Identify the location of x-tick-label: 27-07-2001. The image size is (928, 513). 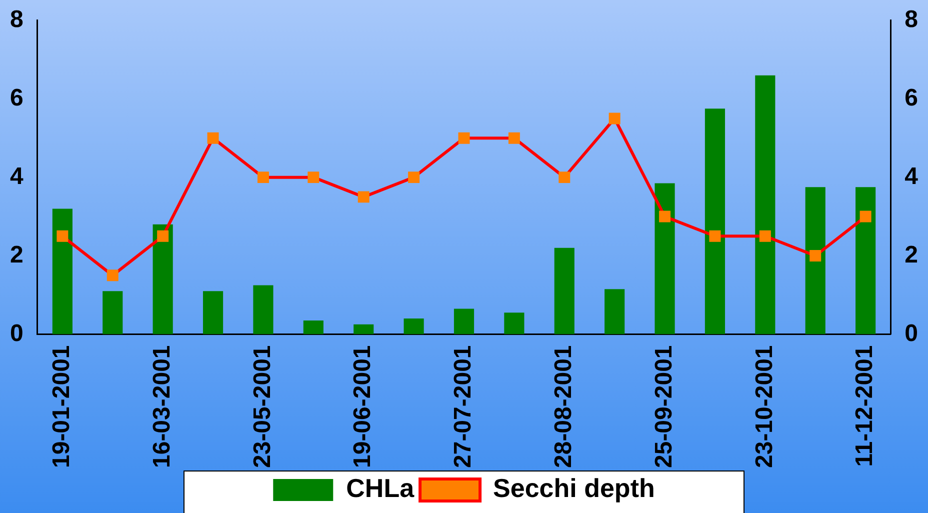
(463, 406).